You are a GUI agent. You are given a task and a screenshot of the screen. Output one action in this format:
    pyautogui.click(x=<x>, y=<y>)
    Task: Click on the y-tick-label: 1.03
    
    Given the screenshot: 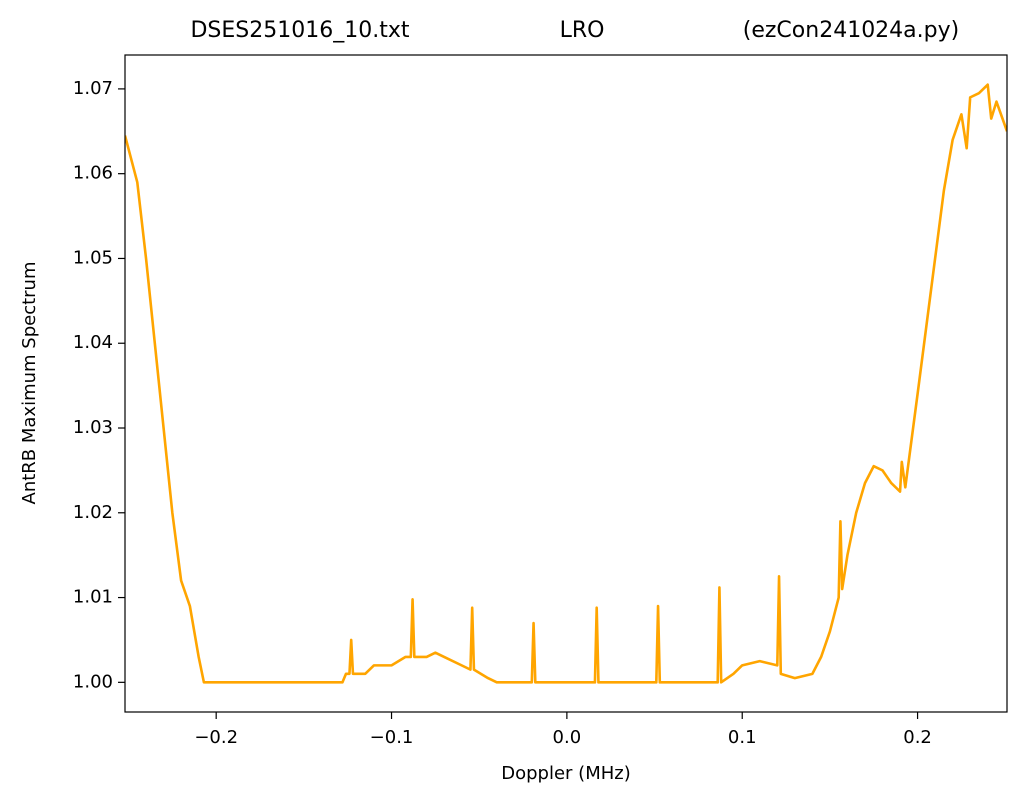 What is the action you would take?
    pyautogui.click(x=93, y=427)
    